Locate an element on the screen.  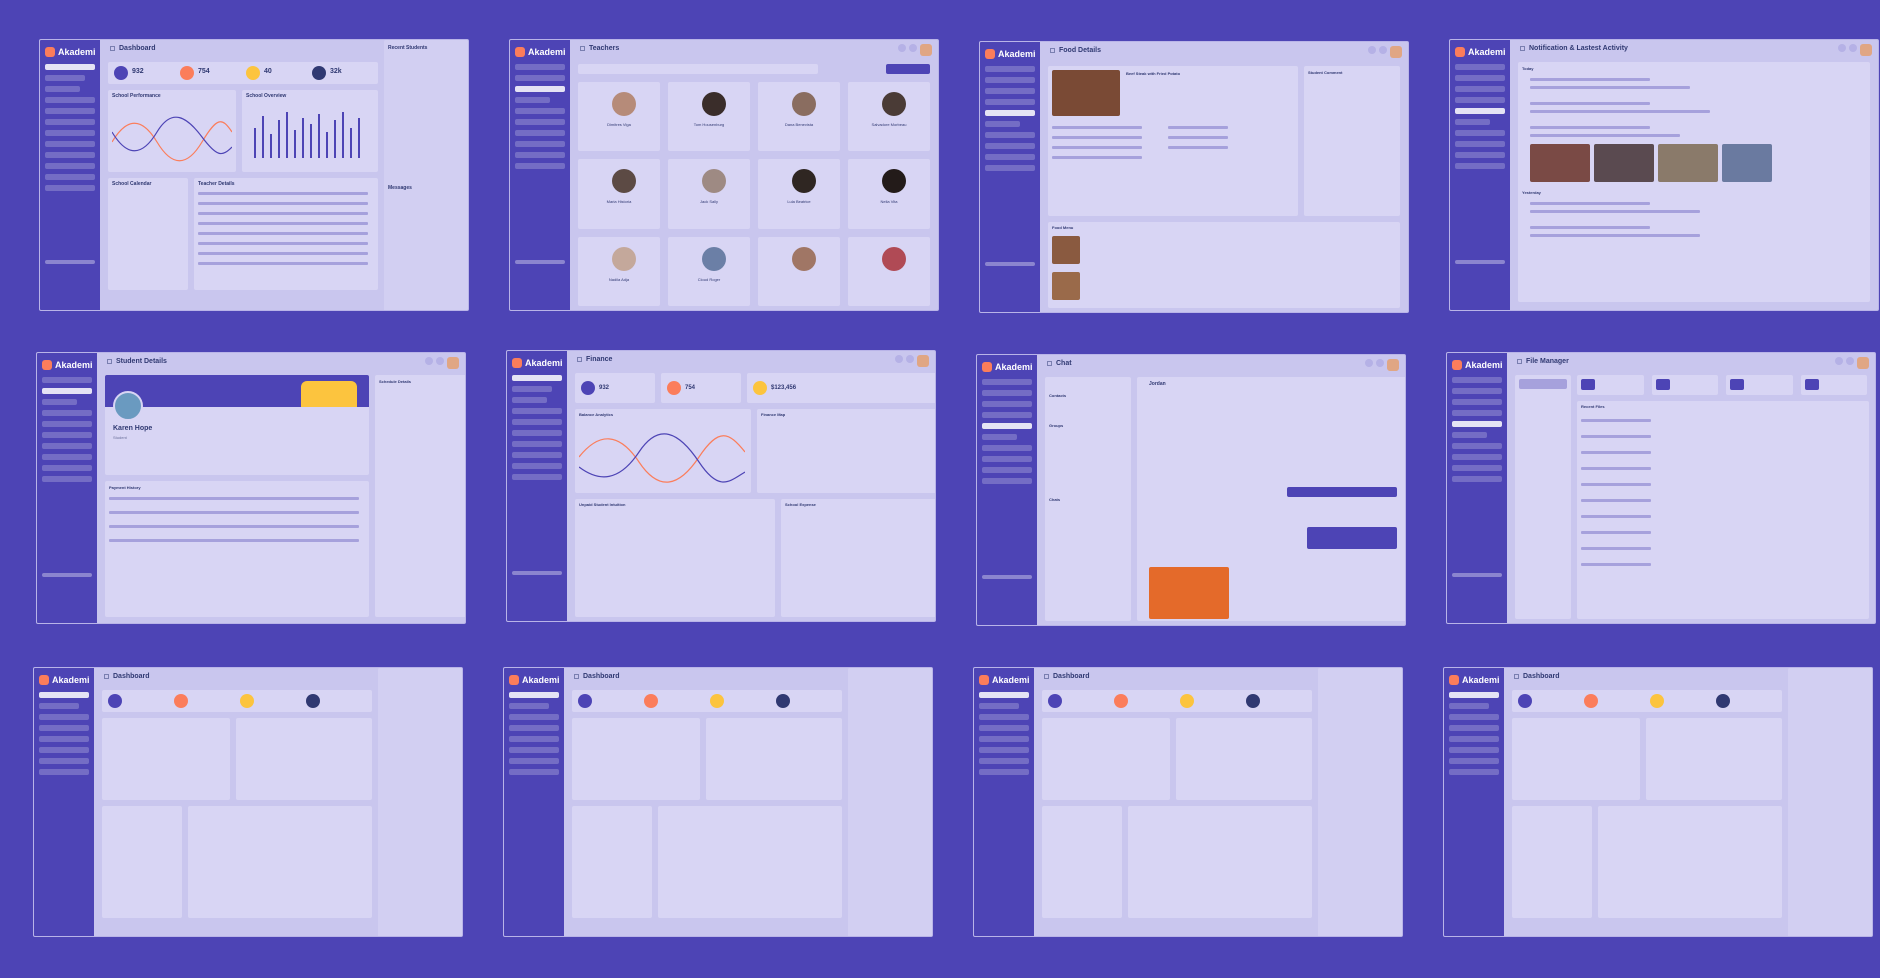
teacher-card: Jack Sally is located at coordinates (709, 194).